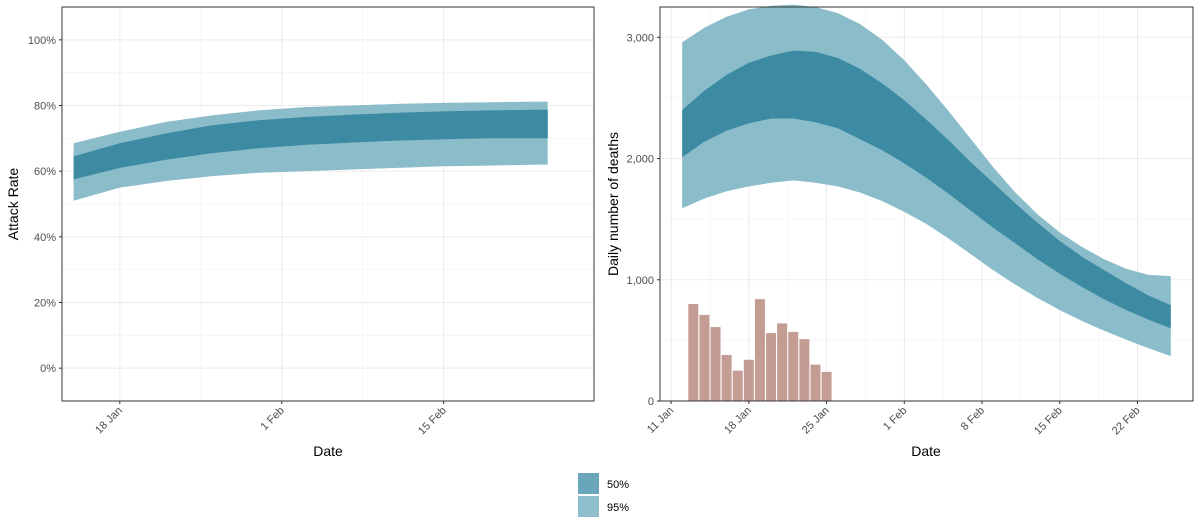  Describe the element at coordinates (926, 451) in the screenshot. I see `deaths-x-axis-title: Date` at that location.